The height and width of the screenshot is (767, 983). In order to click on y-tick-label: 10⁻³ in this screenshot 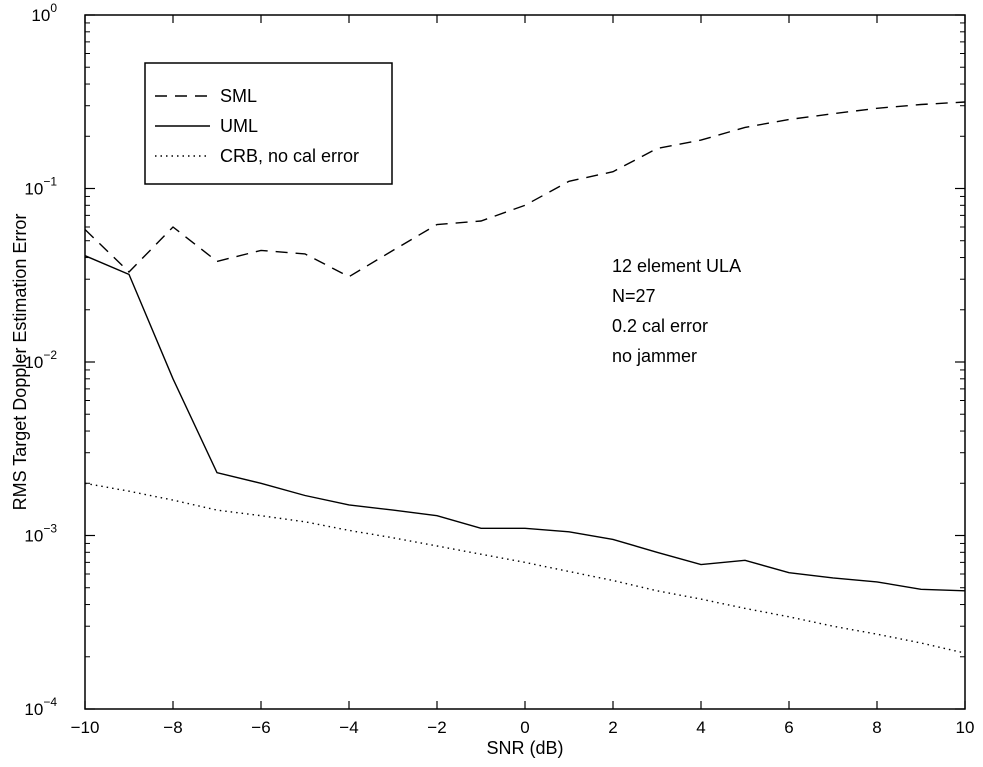, I will do `click(40, 534)`.